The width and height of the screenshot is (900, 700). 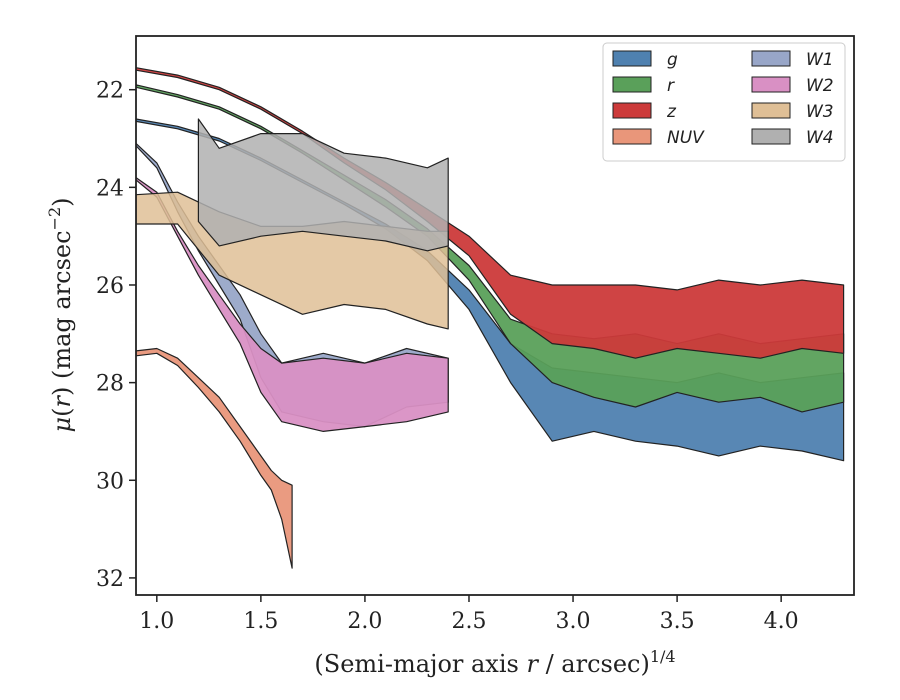 I want to click on x-axis: 1.0 1.5 2.0 2.5 3.0 3.5 4.0, so click(x=469, y=614).